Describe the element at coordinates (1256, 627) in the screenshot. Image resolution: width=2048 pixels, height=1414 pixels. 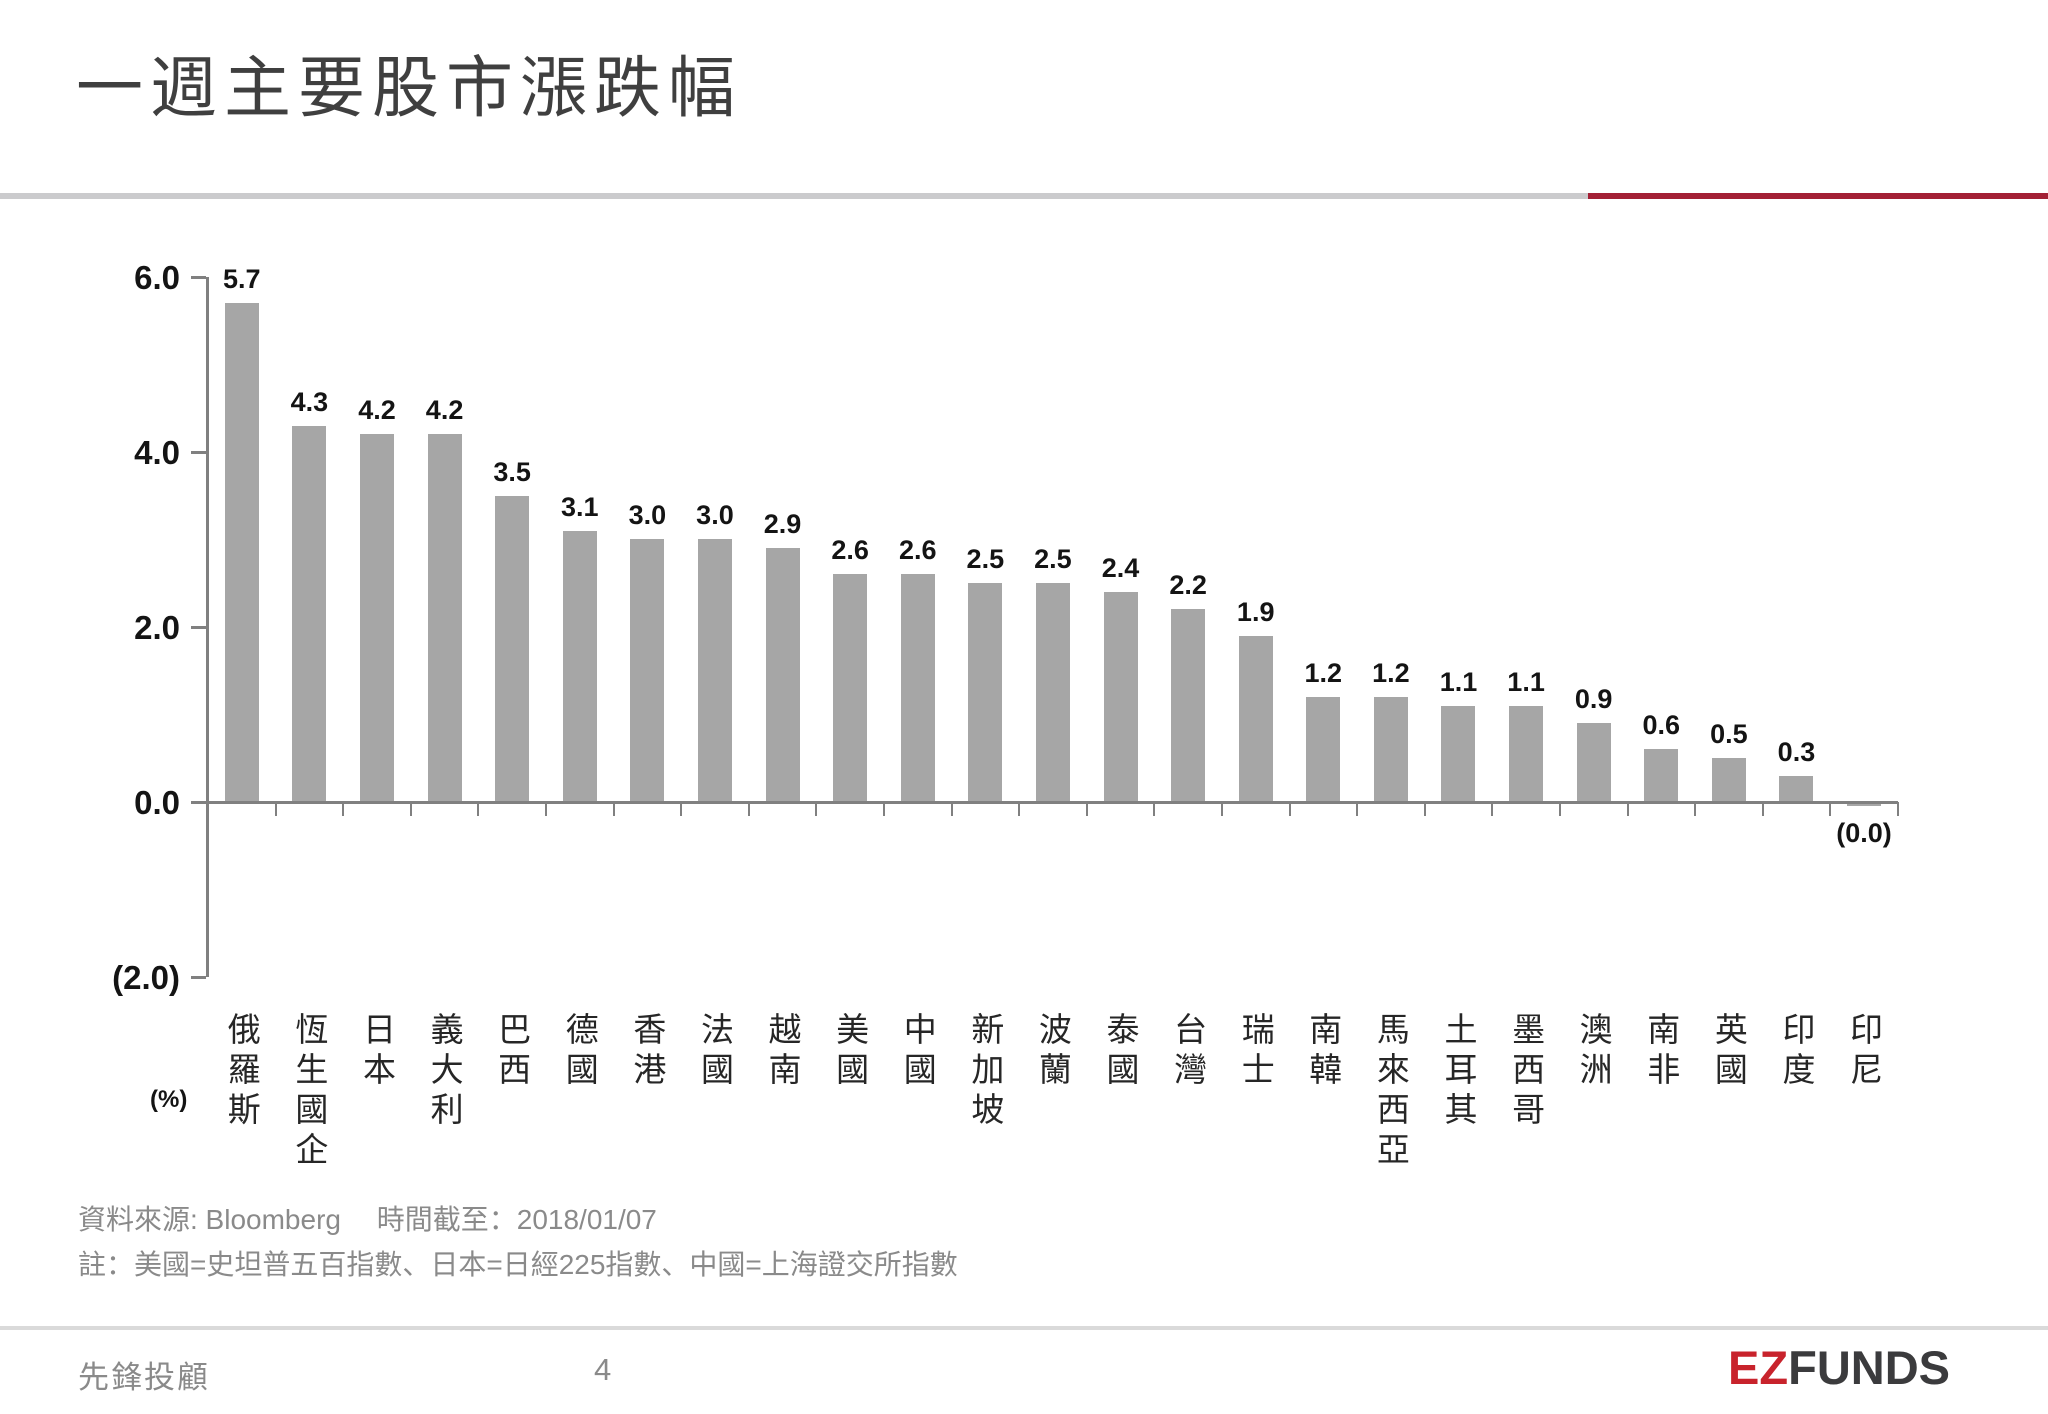
I see `bar-slot: 1.9` at that location.